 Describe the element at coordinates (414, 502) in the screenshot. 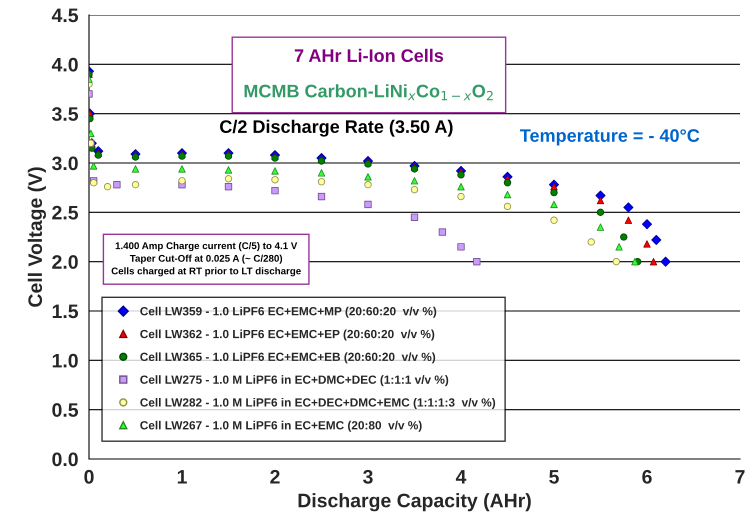

I see `x-axis-title: Discharge Capacity (AHr)` at that location.